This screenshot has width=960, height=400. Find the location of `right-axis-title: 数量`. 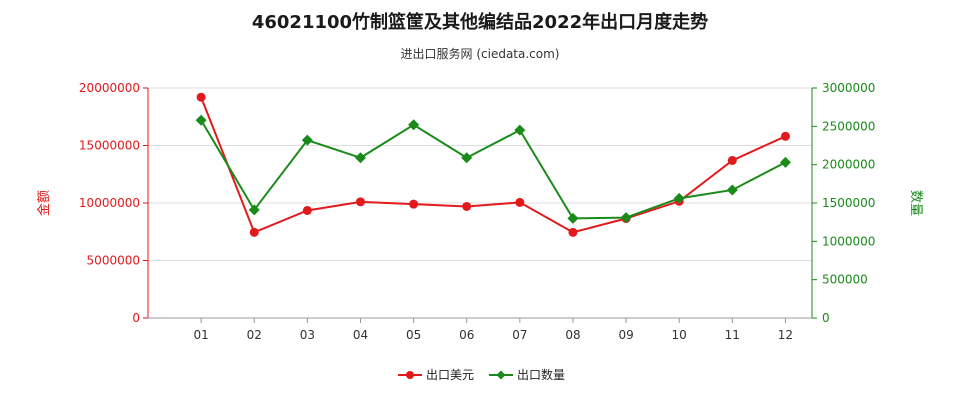

right-axis-title: 数量 is located at coordinates (915, 203).